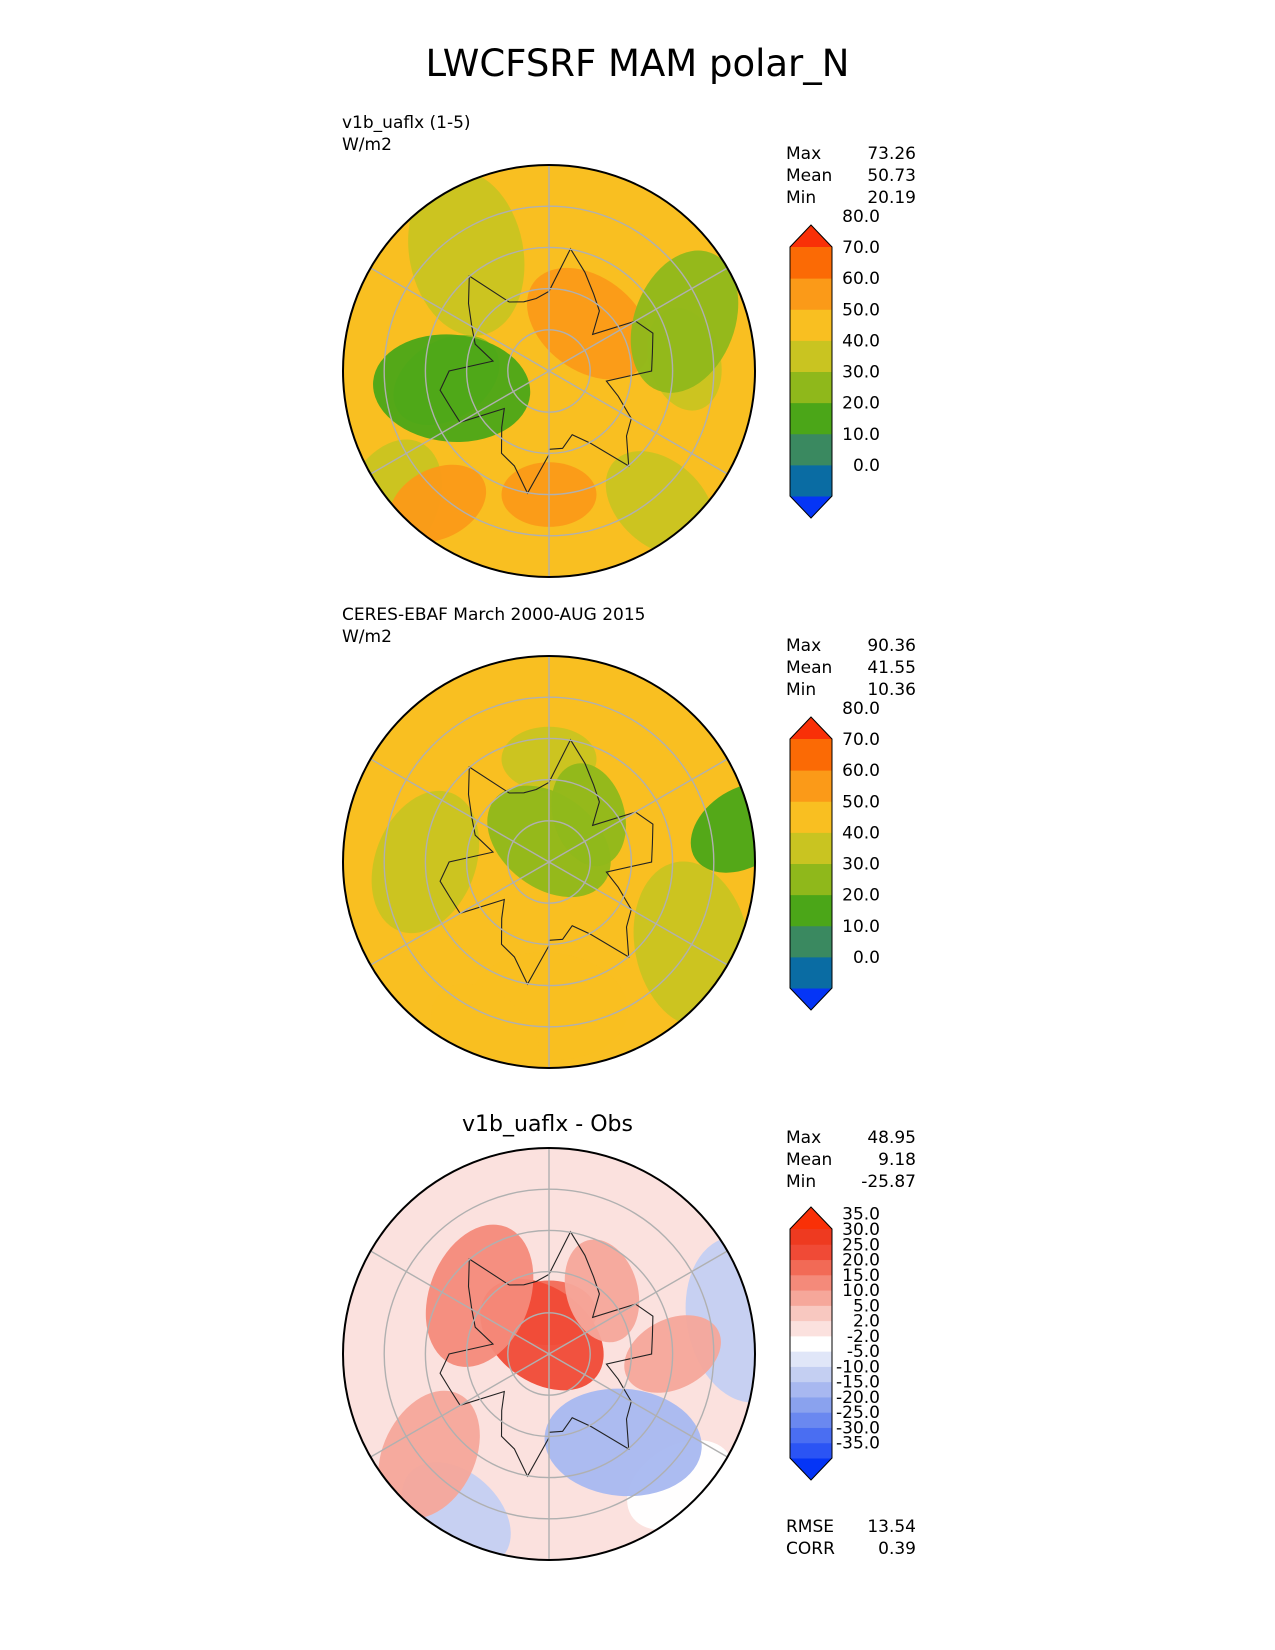 This screenshot has width=1275, height=1650. What do you see at coordinates (834, 855) in the screenshot?
I see `colorbar-2: 0.0 10.0 20.0 30.0 40.0 50.0 60.0 70.0 80.0` at bounding box center [834, 855].